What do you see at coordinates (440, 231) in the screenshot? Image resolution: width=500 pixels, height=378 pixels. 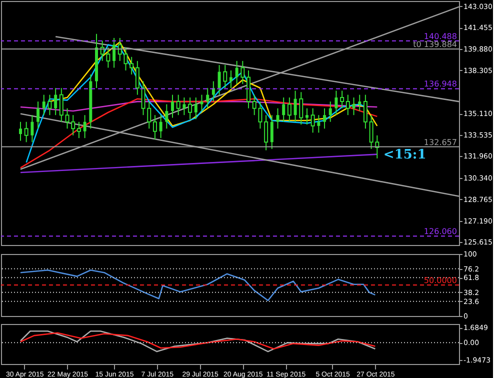 I see `ref-line-label: 126.060` at bounding box center [440, 231].